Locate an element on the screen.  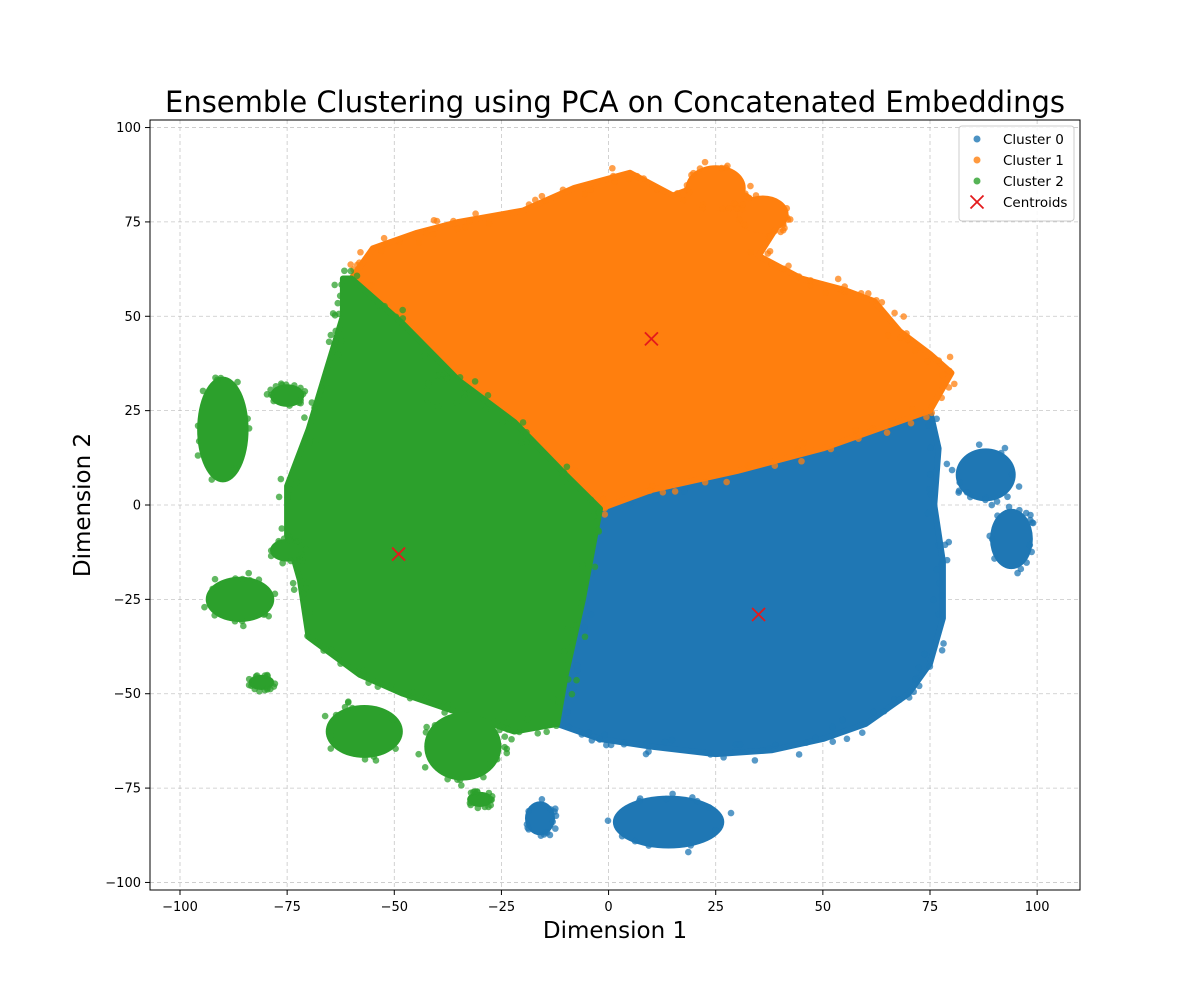
legend-box is located at coordinates (1016, 173).